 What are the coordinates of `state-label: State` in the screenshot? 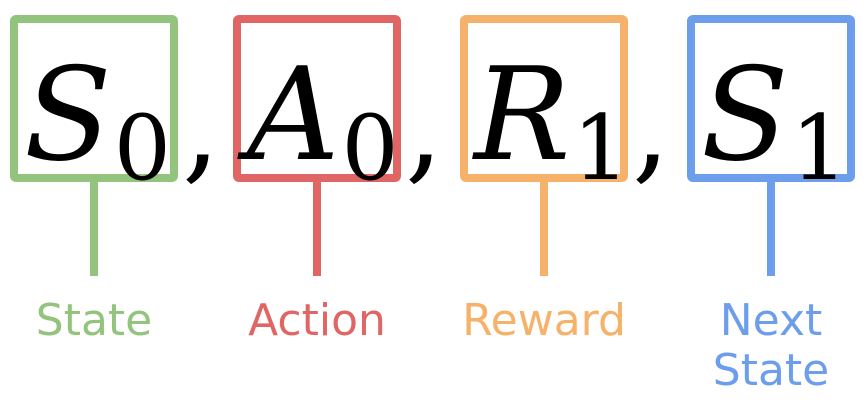 It's located at (94, 320).